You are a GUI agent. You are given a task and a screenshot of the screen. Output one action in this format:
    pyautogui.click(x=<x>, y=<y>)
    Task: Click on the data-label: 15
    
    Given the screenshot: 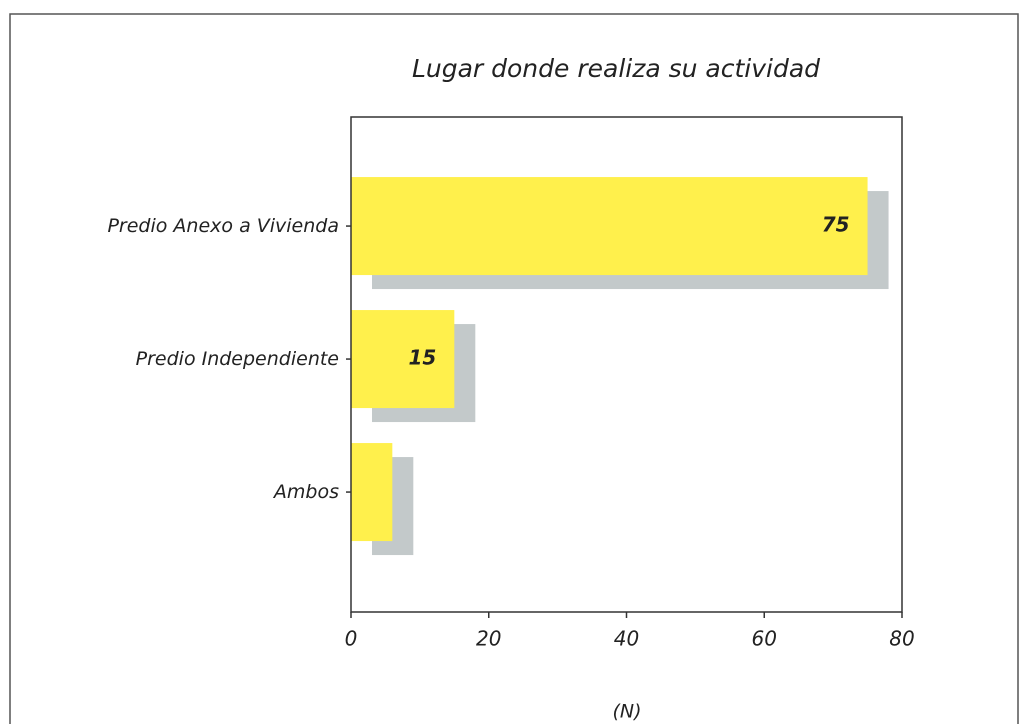 What is the action you would take?
    pyautogui.click(x=422, y=358)
    